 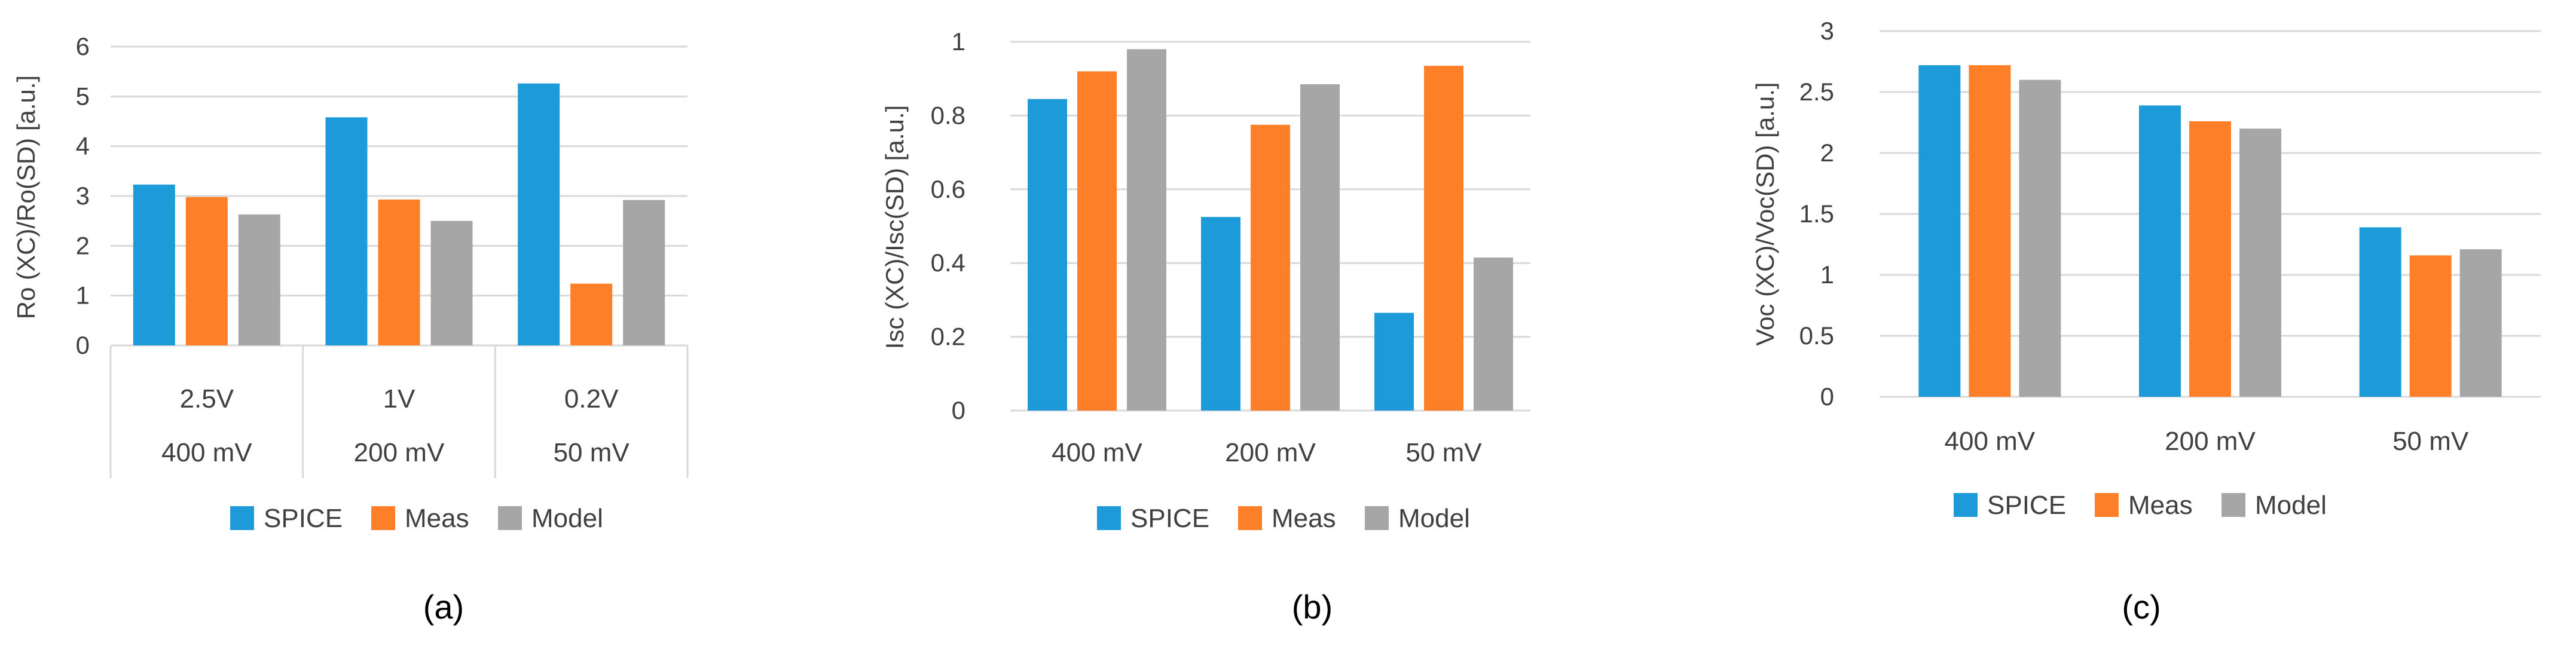 What do you see at coordinates (83, 46) in the screenshot?
I see `y-tick-label: 6` at bounding box center [83, 46].